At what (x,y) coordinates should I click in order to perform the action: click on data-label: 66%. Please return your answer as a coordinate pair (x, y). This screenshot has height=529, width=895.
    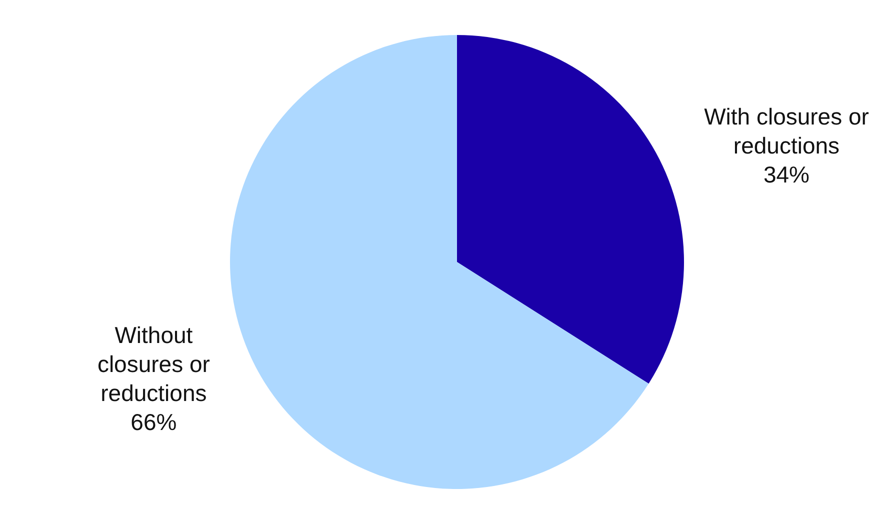
    Looking at the image, I should click on (153, 422).